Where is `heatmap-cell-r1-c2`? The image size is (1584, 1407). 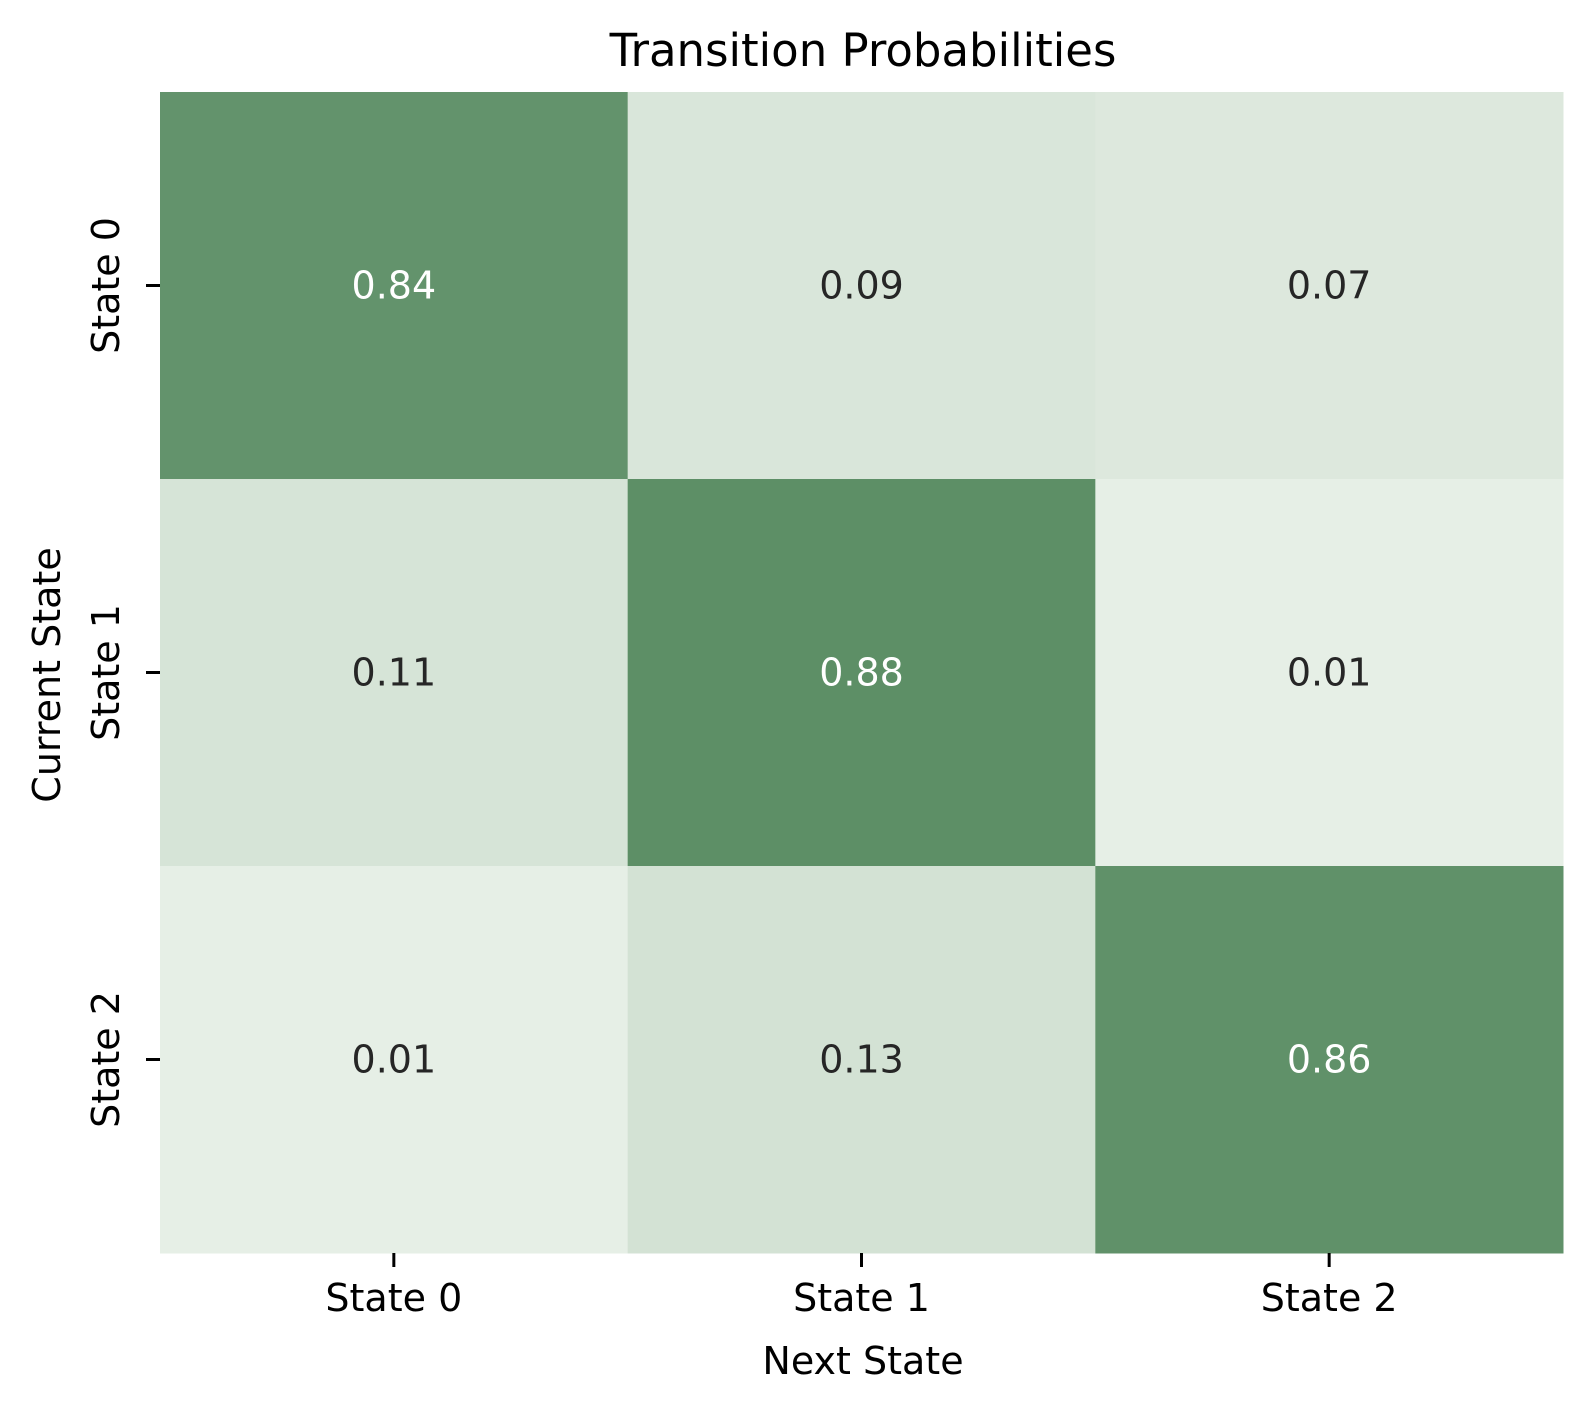
heatmap-cell-r1-c2 is located at coordinates (1329, 673).